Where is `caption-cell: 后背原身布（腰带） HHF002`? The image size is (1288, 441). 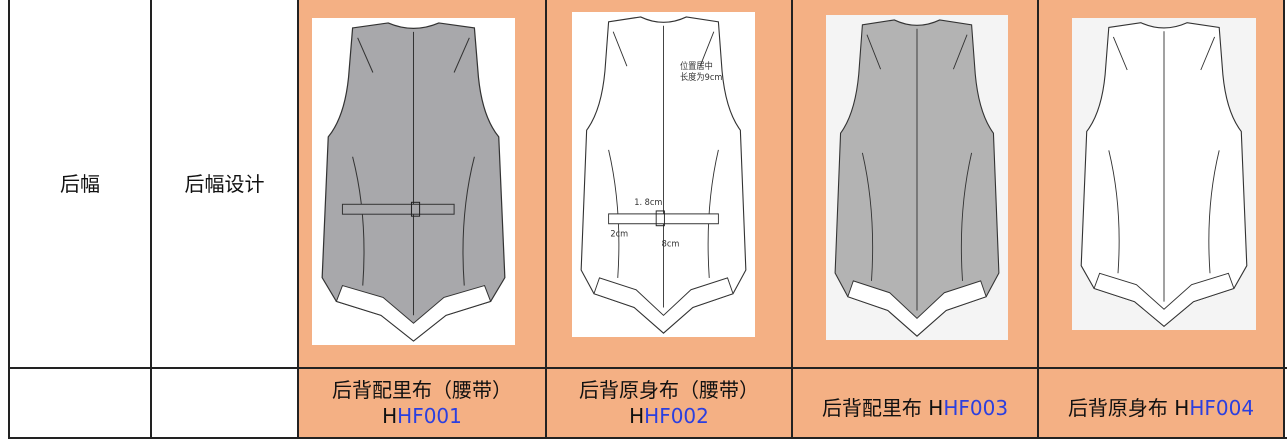
caption-cell: 后背原身布（腰带） HHF002 is located at coordinates (668, 403).